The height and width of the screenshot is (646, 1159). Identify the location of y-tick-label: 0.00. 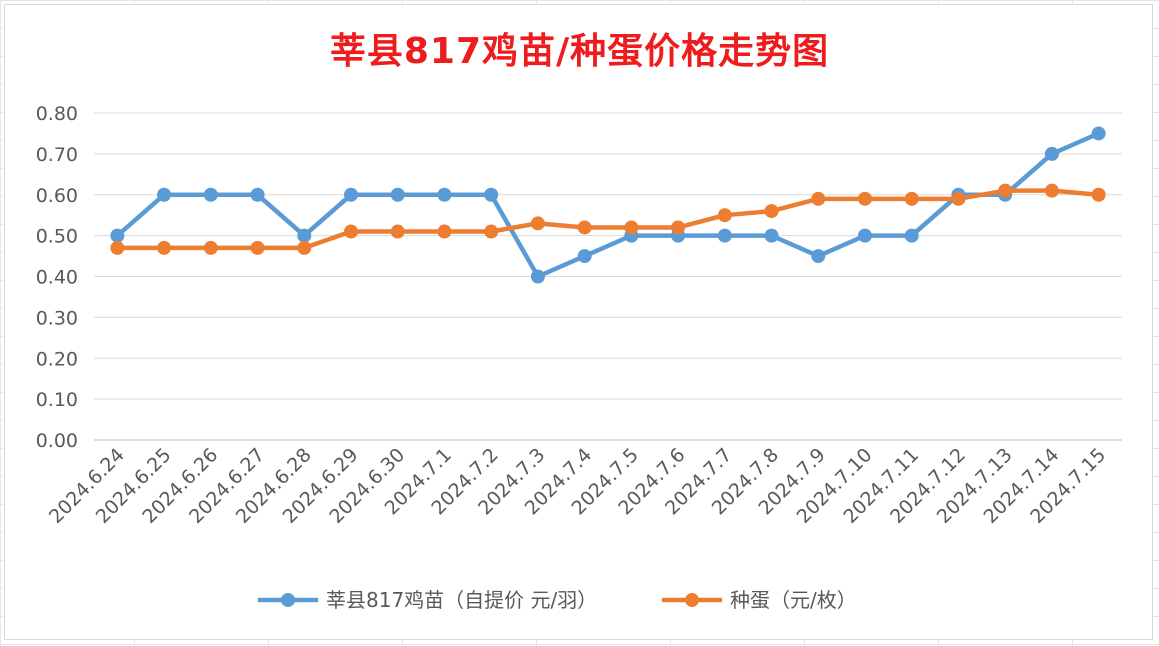
(57, 441).